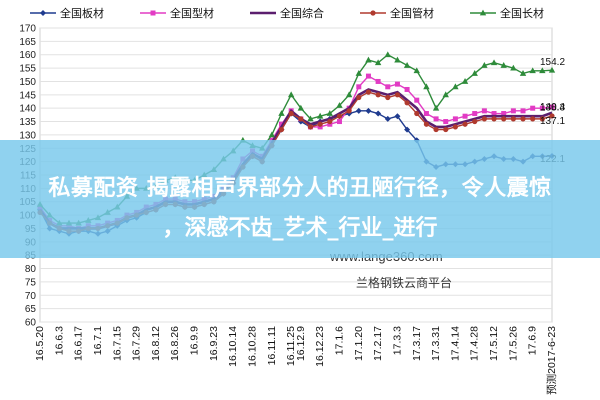  What do you see at coordinates (192, 13) in the screenshot?
I see `legend-label: 全国型材` at bounding box center [192, 13].